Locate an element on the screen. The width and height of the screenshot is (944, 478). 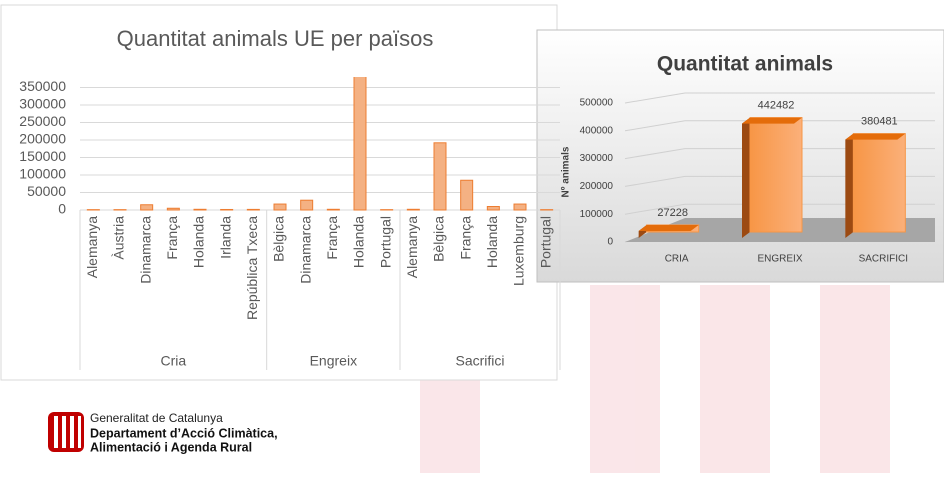
x-tick-label: Àustria is located at coordinates (119, 238).